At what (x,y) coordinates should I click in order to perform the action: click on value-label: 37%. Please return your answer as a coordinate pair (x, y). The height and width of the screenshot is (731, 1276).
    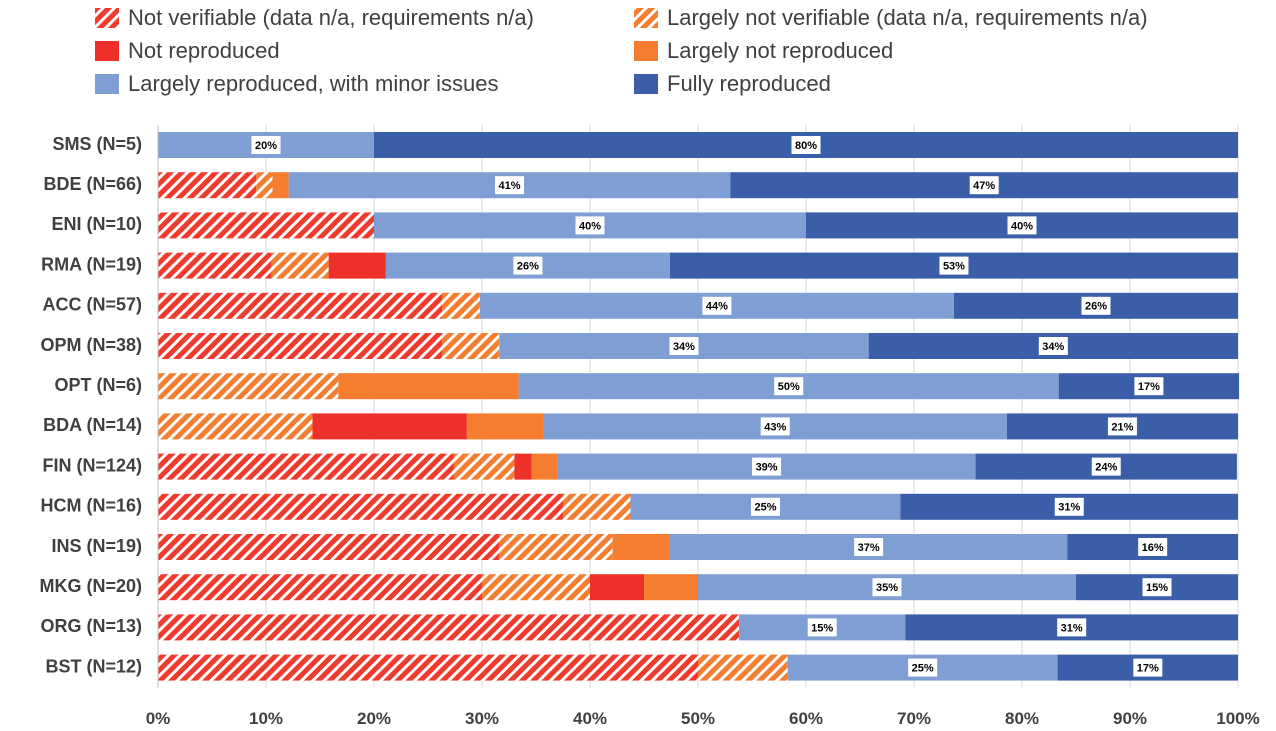
    Looking at the image, I should click on (869, 548).